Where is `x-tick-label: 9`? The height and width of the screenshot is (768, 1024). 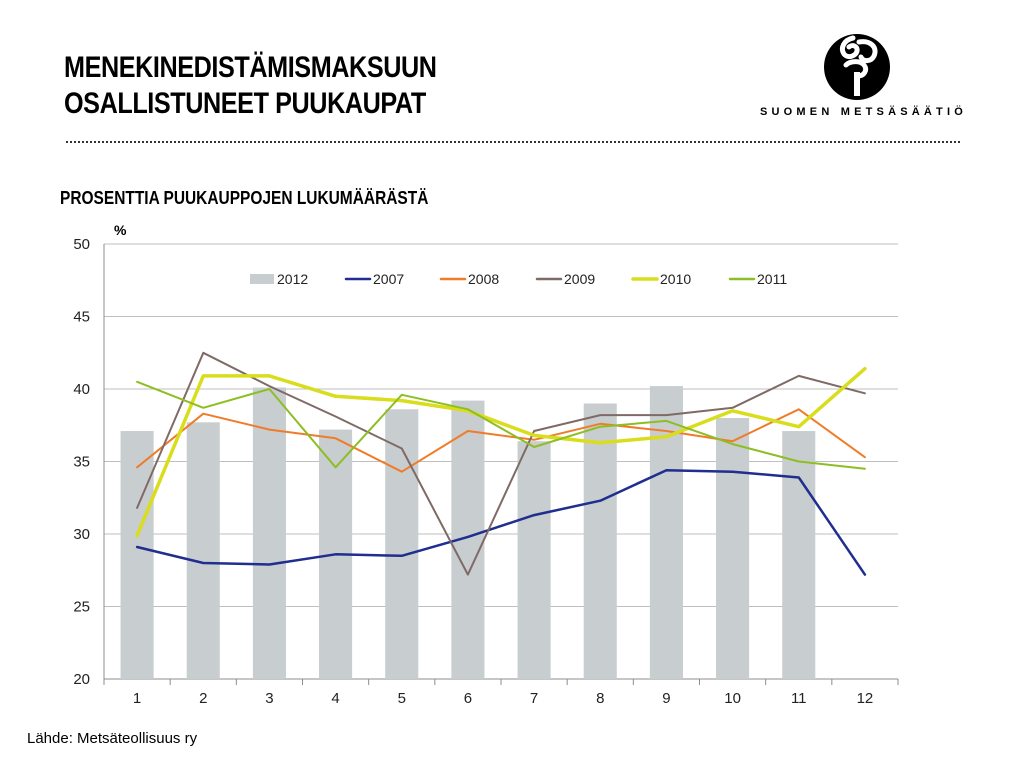
x-tick-label: 9 is located at coordinates (666, 698).